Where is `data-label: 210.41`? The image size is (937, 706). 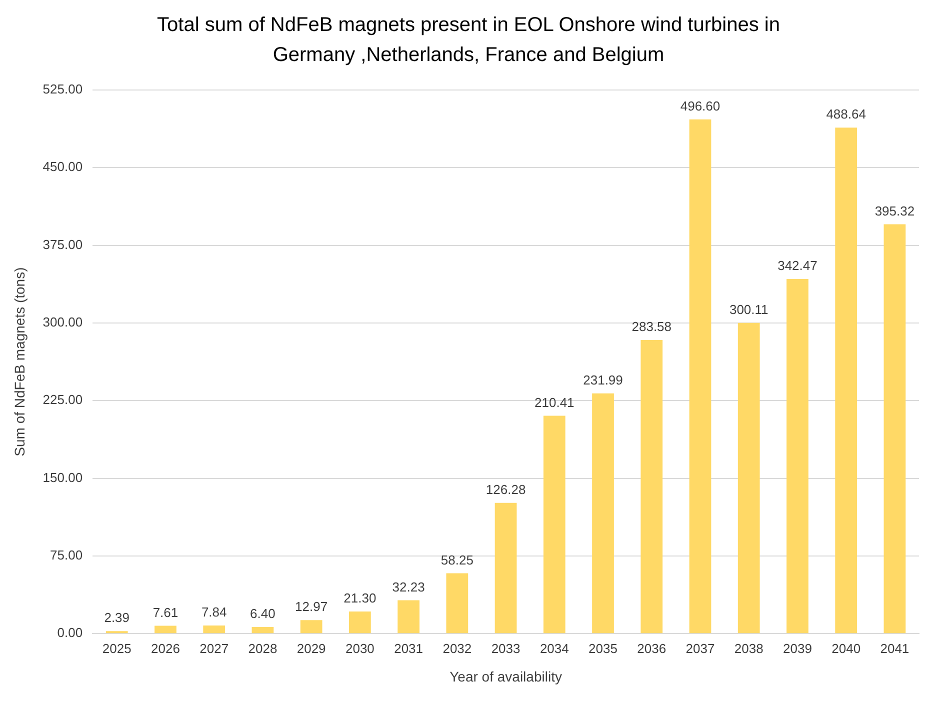 data-label: 210.41 is located at coordinates (554, 402).